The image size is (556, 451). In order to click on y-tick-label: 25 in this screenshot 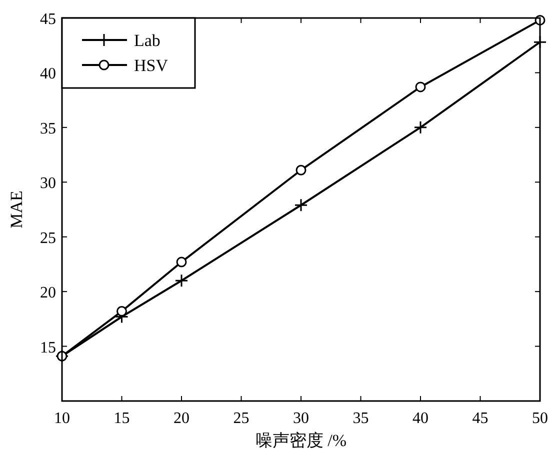, I will do `click(48, 238)`.